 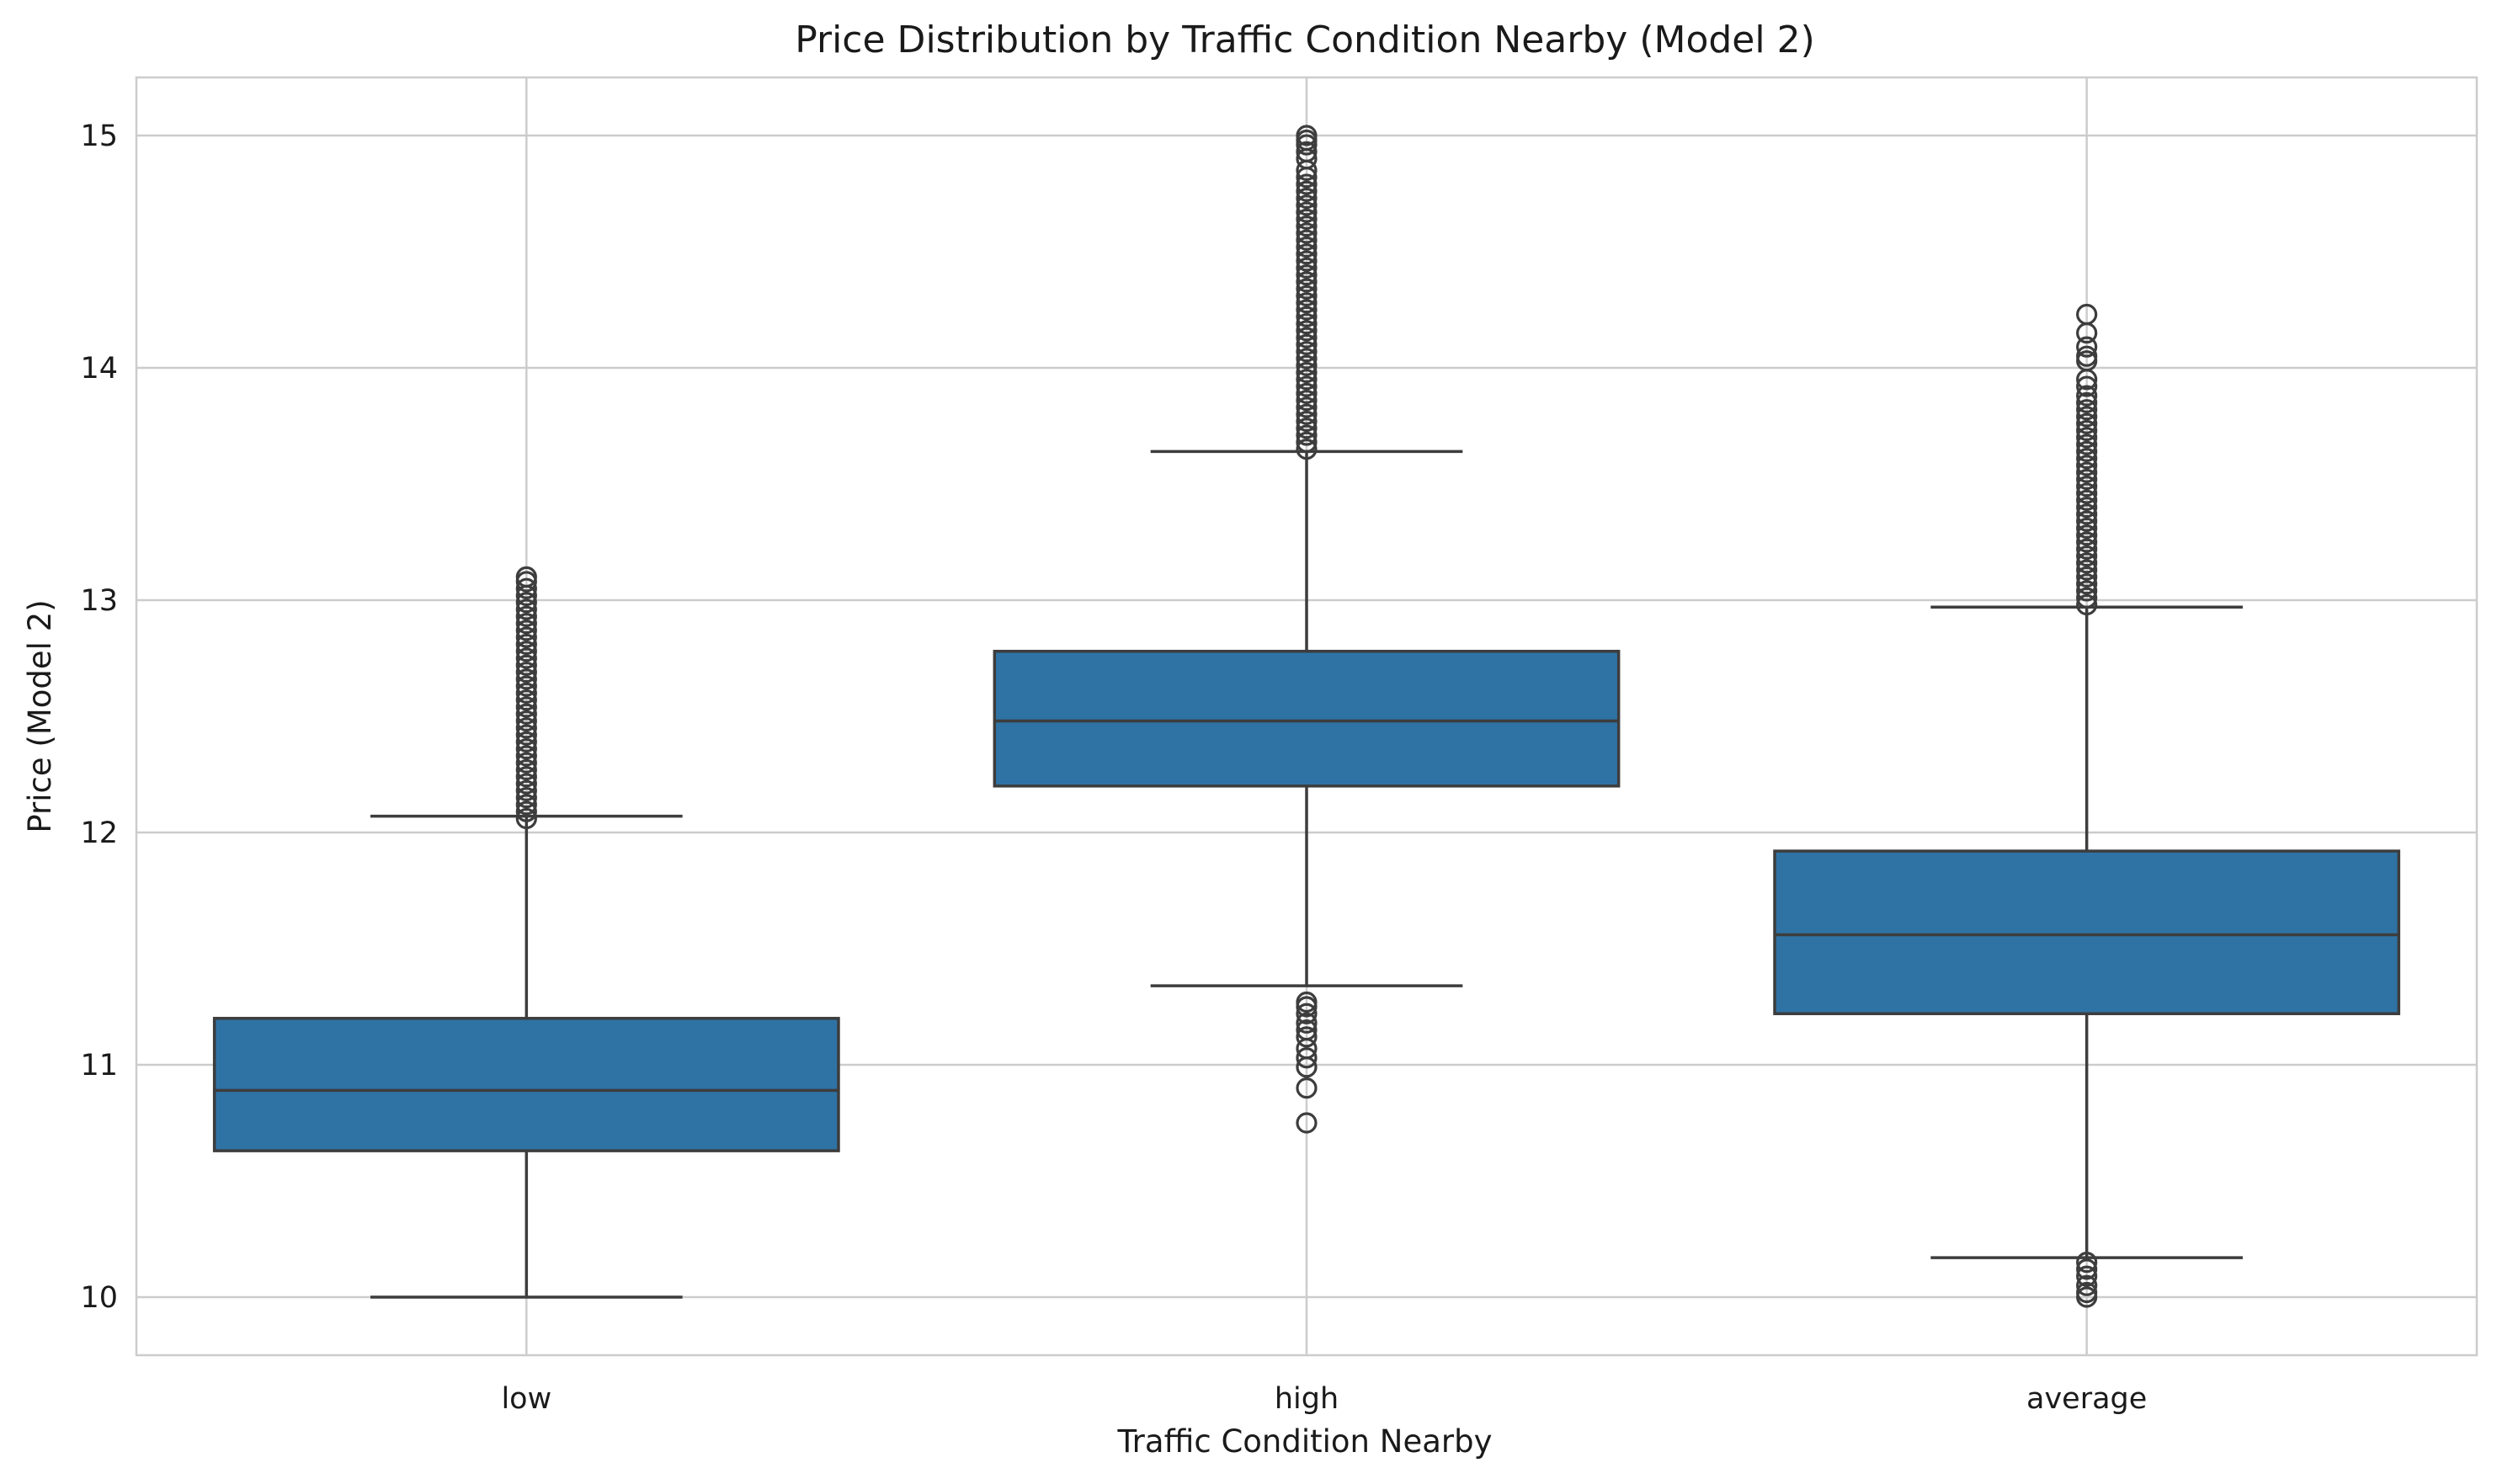 I want to click on y-axis-ticks: 10 11 12 13 14 15, so click(x=99, y=717).